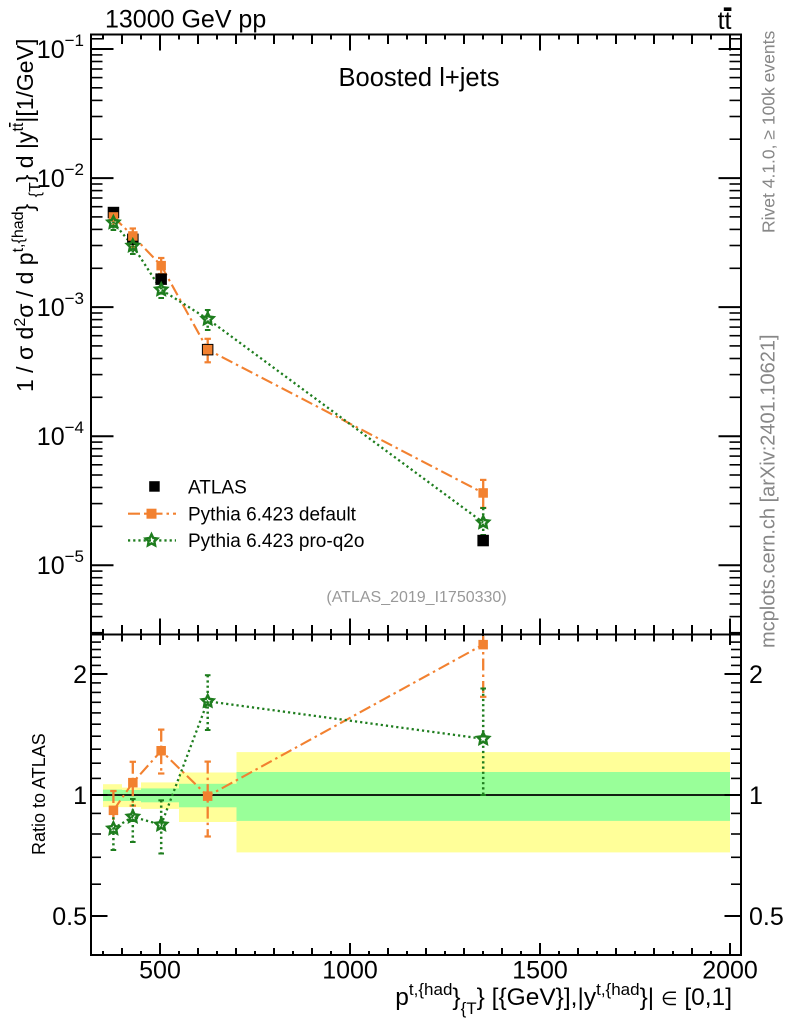 The width and height of the screenshot is (786, 1029). I want to click on svg-text: Pythia 6.423 default, so click(272, 515).